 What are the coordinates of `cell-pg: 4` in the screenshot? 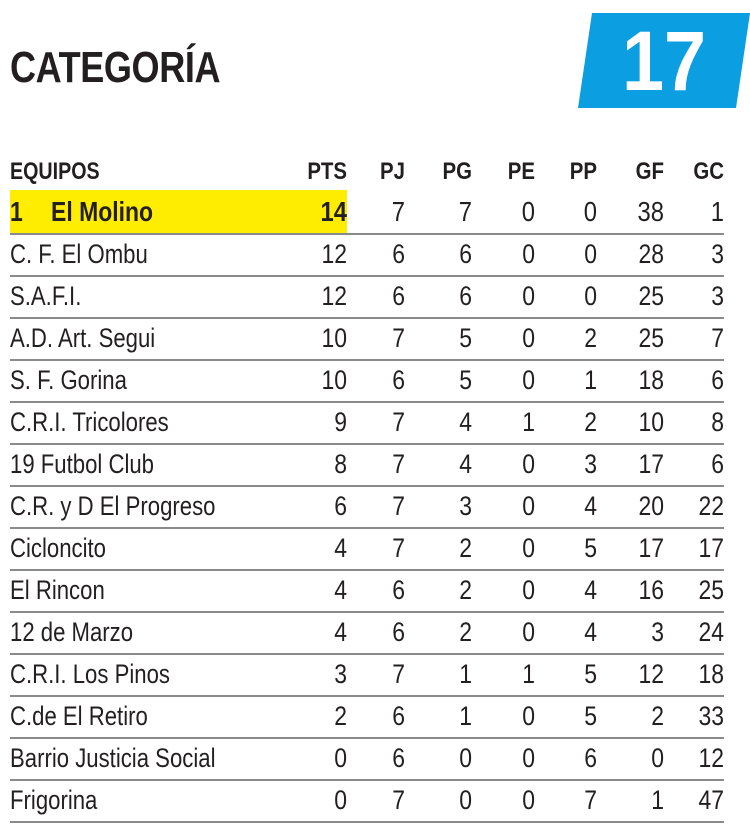 It's located at (465, 464).